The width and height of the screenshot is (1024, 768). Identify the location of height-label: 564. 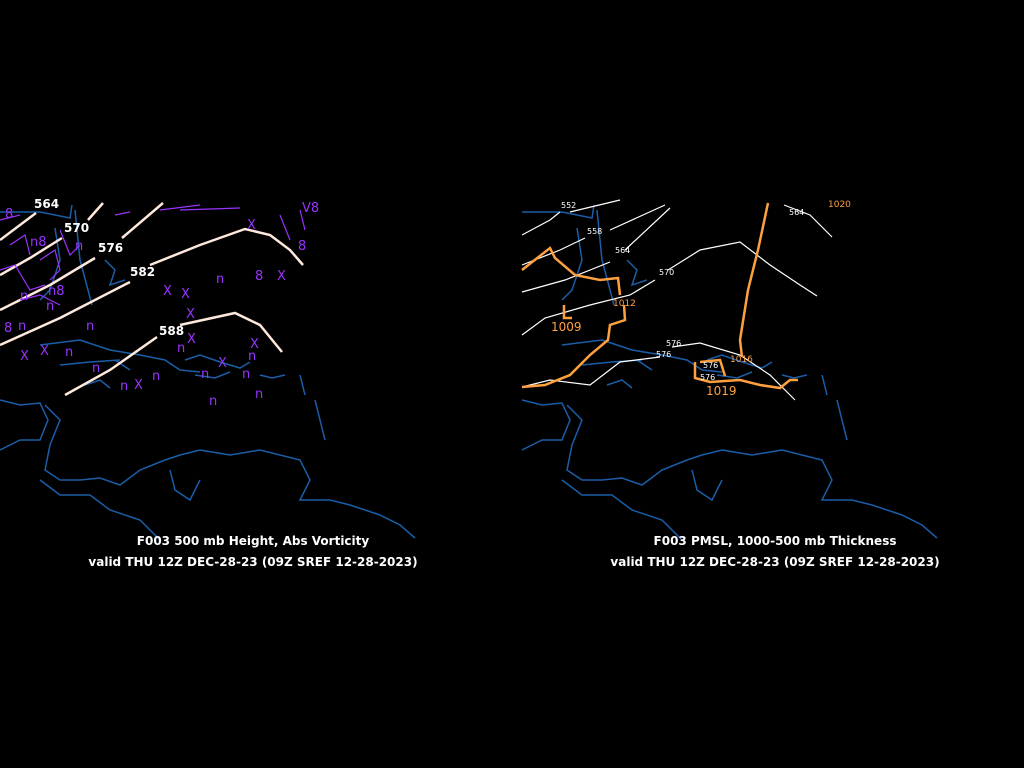
(46, 204).